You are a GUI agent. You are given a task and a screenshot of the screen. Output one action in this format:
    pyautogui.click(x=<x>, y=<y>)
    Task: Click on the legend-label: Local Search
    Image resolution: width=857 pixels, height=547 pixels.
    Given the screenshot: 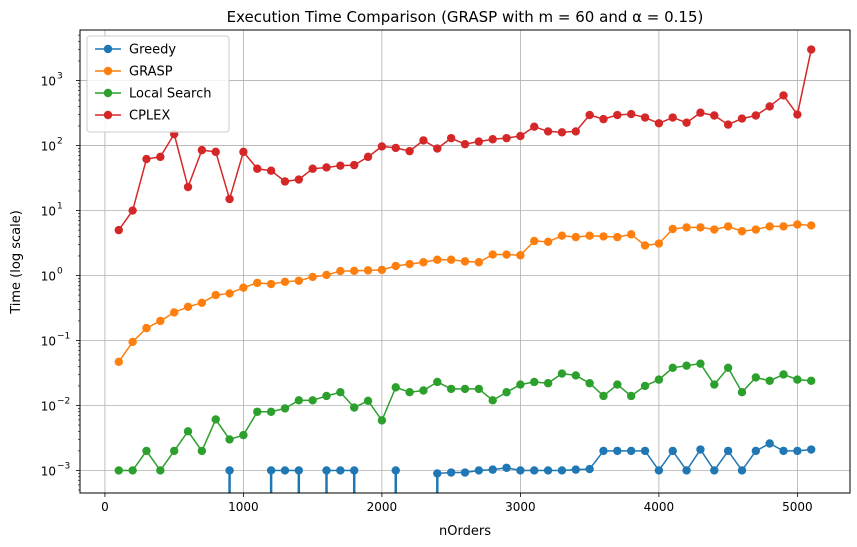 What is the action you would take?
    pyautogui.click(x=170, y=94)
    